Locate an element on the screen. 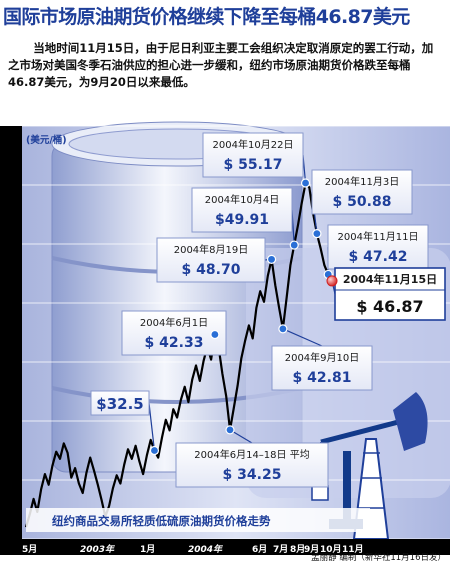 The image size is (450, 565). callout: 2004年6月14–18日 平均 $ 34.25 is located at coordinates (252, 456).